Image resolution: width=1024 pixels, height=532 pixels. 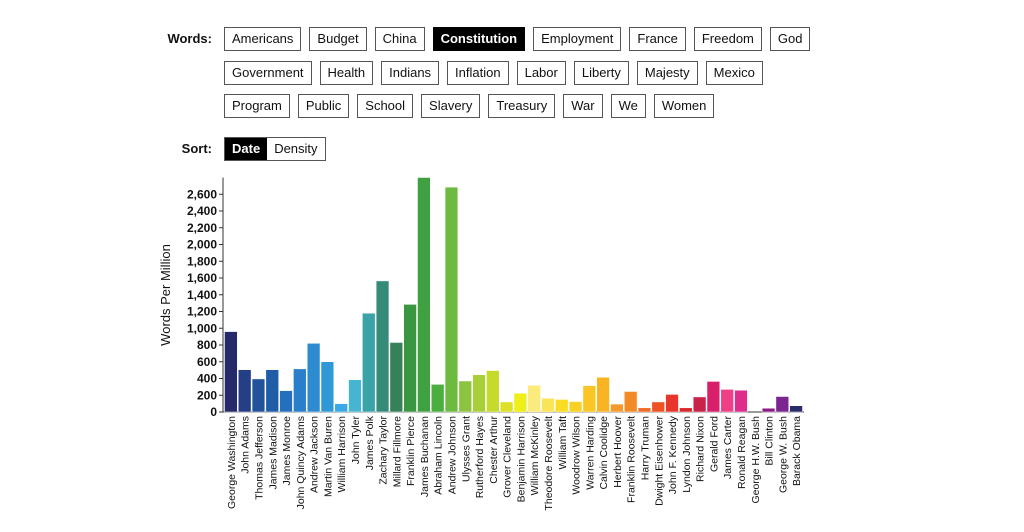 What do you see at coordinates (589, 399) in the screenshot?
I see `bar-warren-harding` at bounding box center [589, 399].